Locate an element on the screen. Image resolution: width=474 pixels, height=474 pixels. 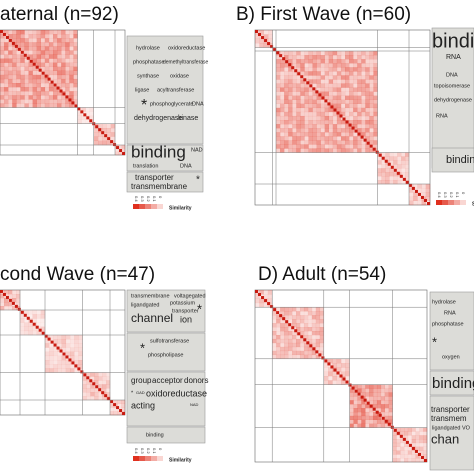
legend-tick: 0.2 is located at coordinates (148, 199).